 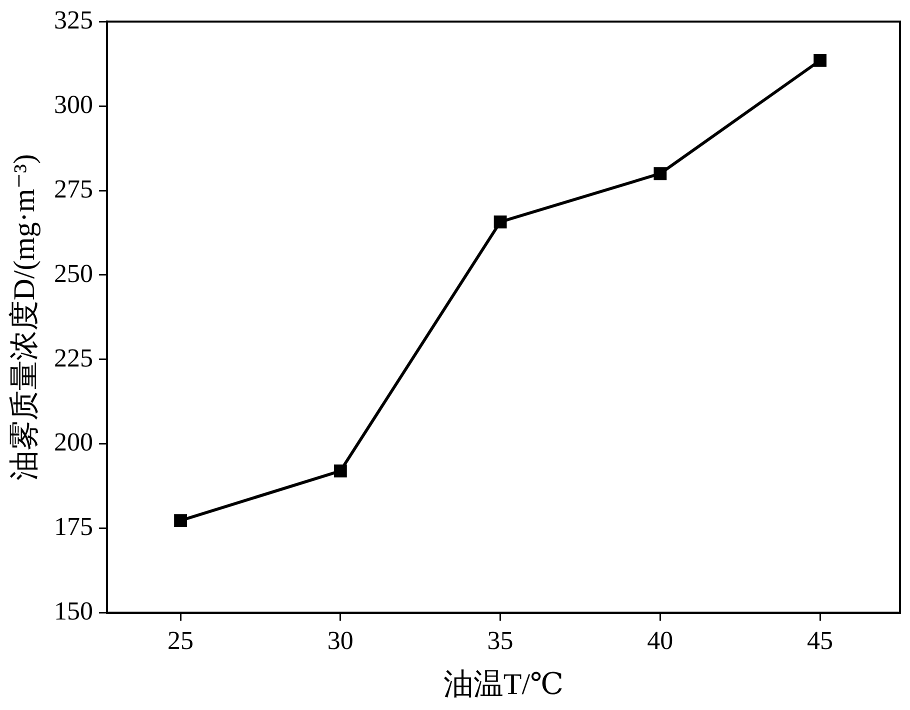 What do you see at coordinates (73, 19) in the screenshot?
I see `y-tick-label: 325` at bounding box center [73, 19].